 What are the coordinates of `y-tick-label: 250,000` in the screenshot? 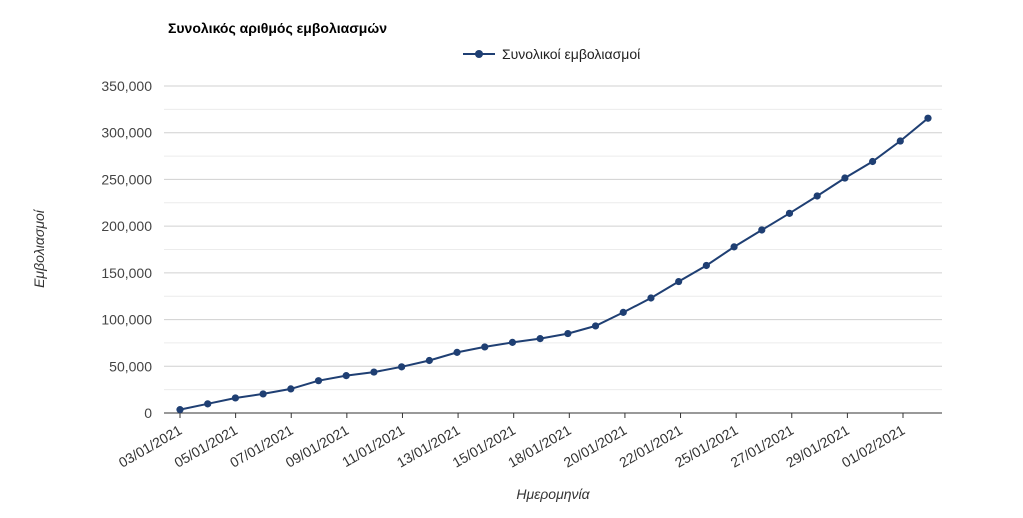 It's located at (126, 179).